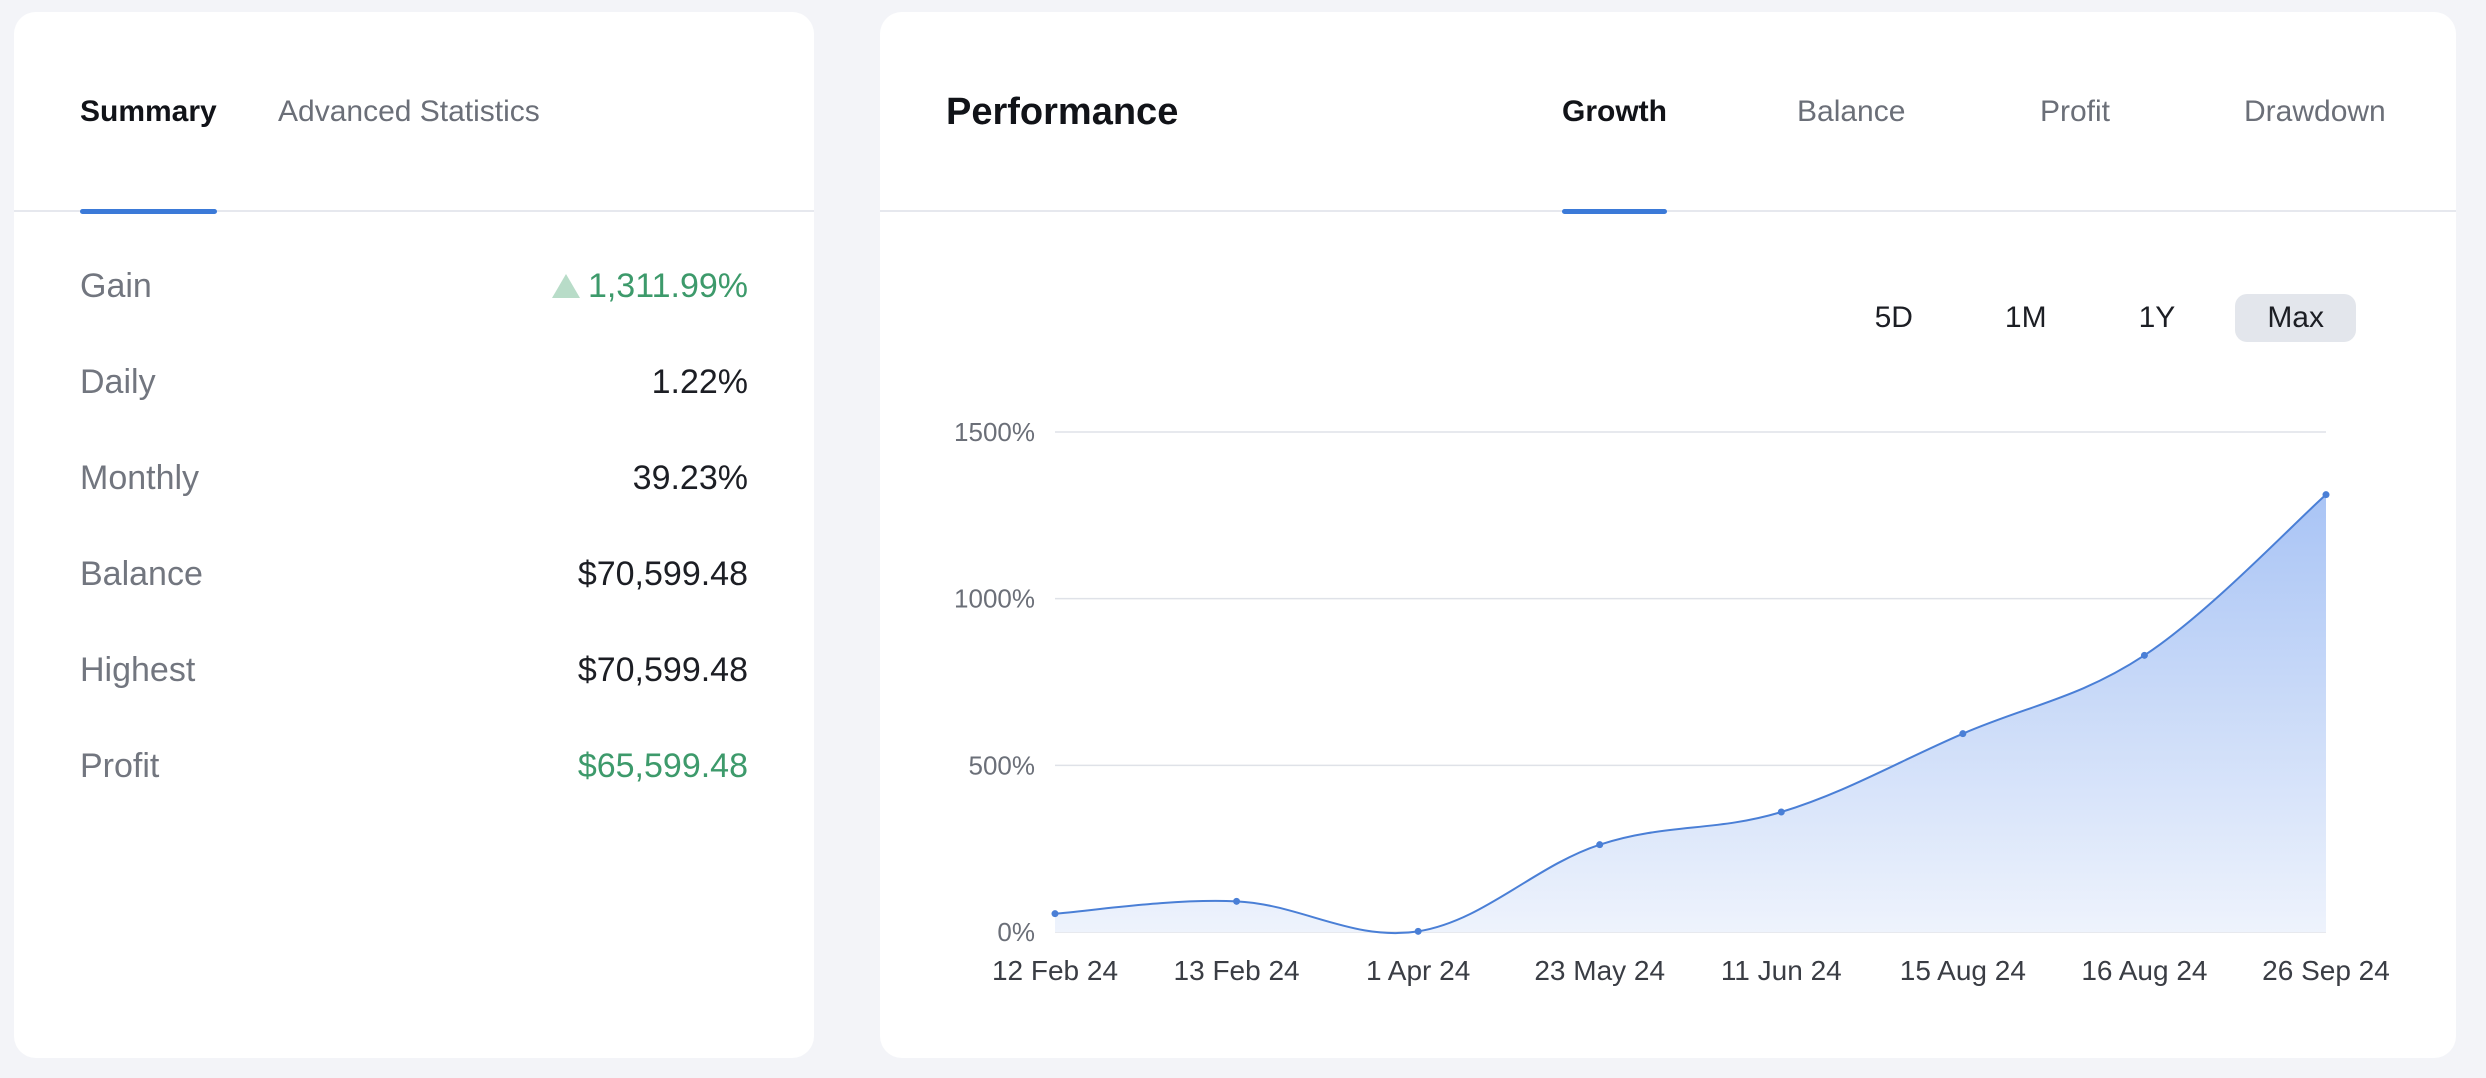 This screenshot has height=1078, width=2486. What do you see at coordinates (414, 382) in the screenshot?
I see `stat-row-daily: Daily 1.22%` at bounding box center [414, 382].